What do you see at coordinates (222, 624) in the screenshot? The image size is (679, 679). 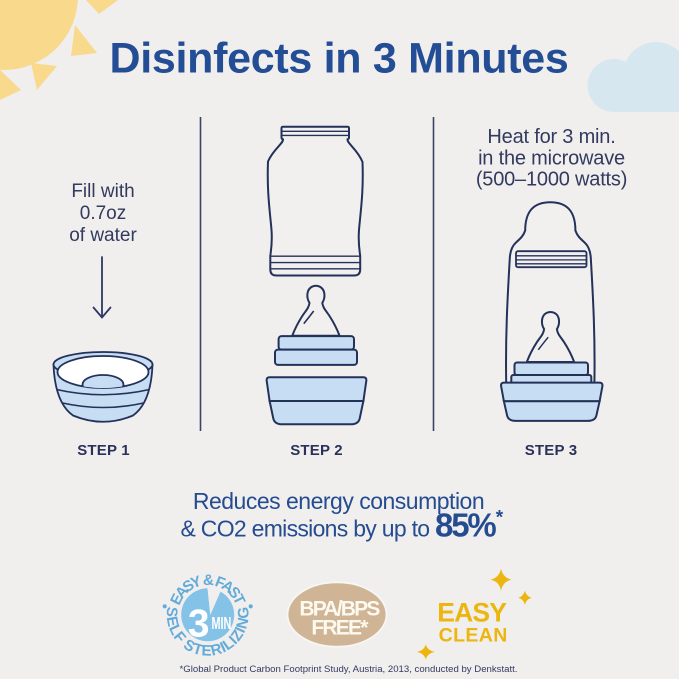 I see `svg-text: MIN` at bounding box center [222, 624].